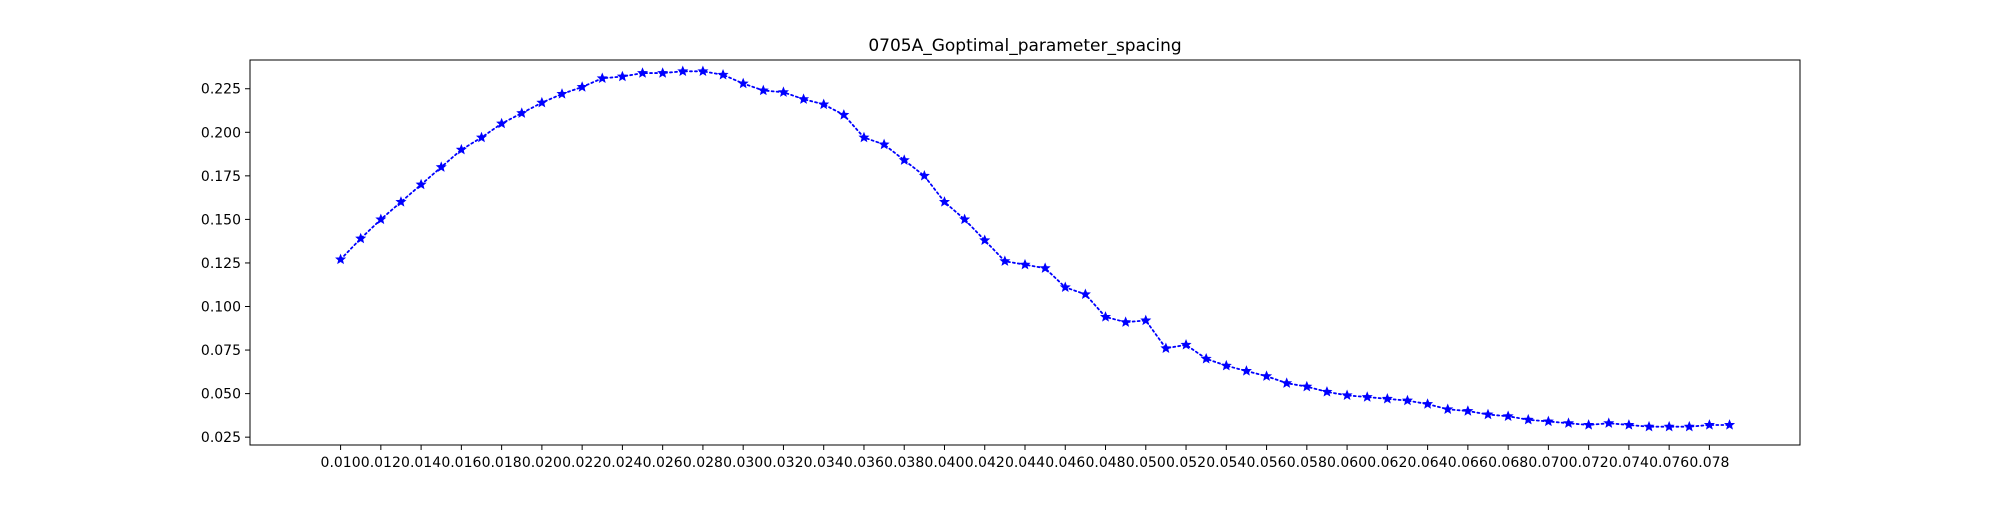  I want to click on x-tick-label: 0.026, so click(663, 463).